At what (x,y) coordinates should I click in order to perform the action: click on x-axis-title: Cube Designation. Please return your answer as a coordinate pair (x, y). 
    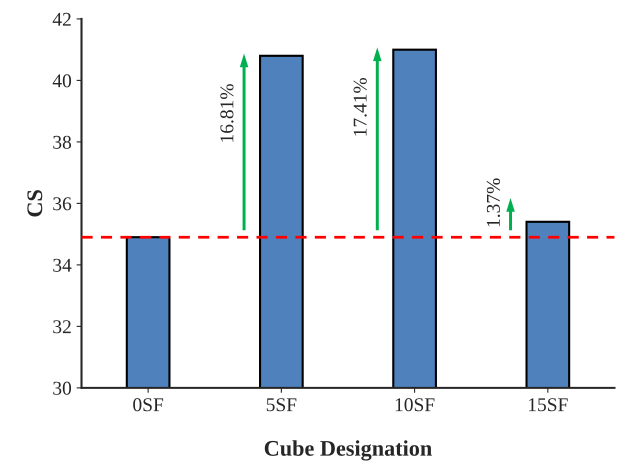
    Looking at the image, I should click on (348, 450).